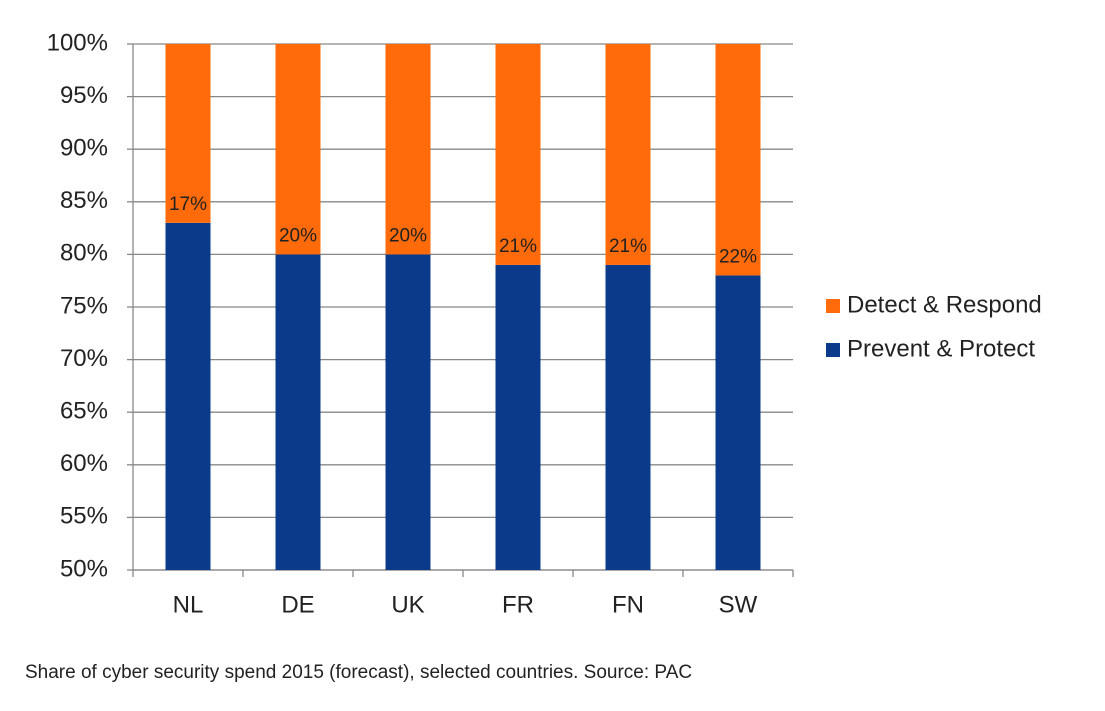  Describe the element at coordinates (84, 516) in the screenshot. I see `y-tick-label: 55%` at that location.